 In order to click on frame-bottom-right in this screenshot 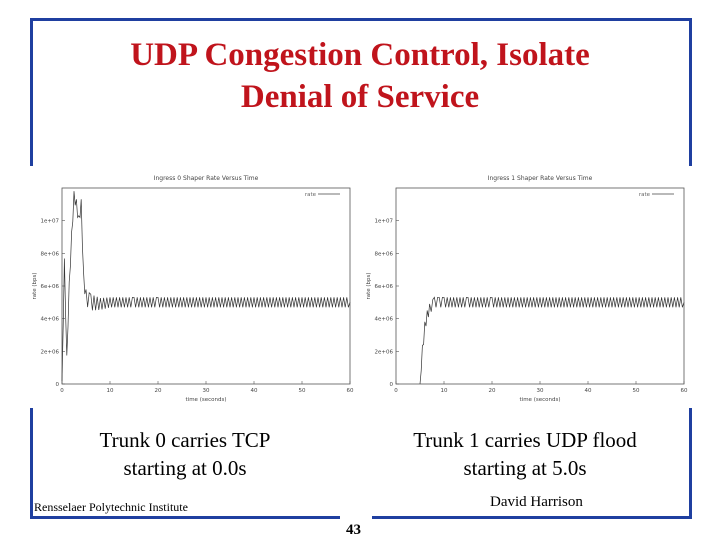, I will do `click(532, 517)`.